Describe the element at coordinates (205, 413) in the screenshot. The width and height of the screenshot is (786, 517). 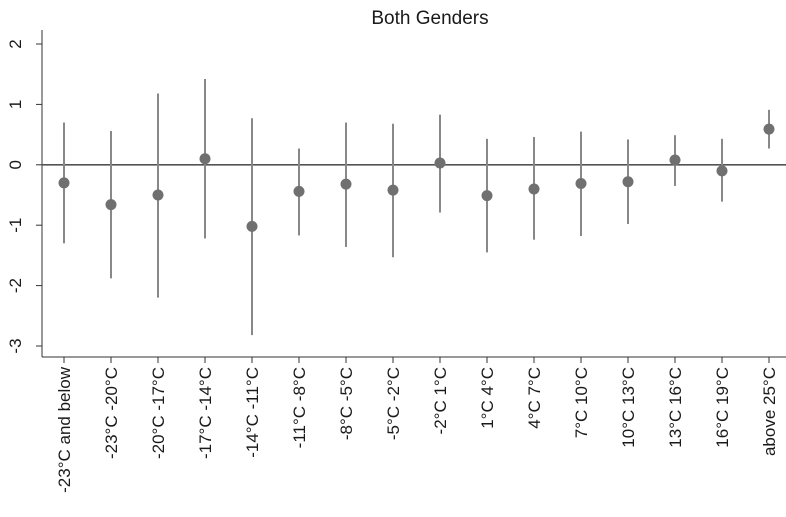
I see `x-tick-label: -17°C -14°C` at that location.